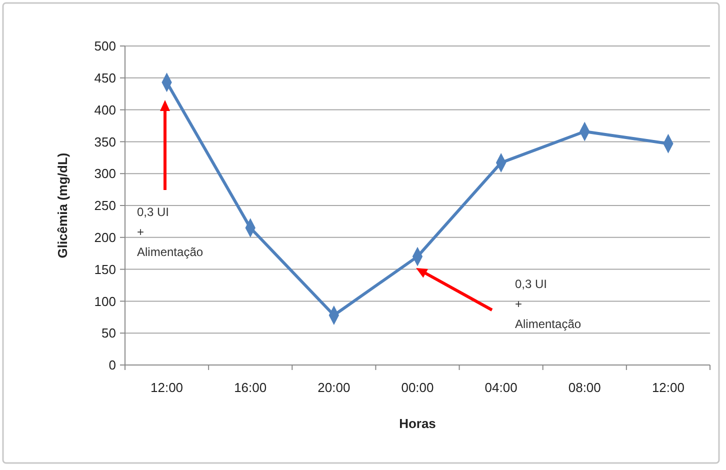 Image resolution: width=726 pixels, height=470 pixels. I want to click on y-tick-label: 0, so click(112, 365).